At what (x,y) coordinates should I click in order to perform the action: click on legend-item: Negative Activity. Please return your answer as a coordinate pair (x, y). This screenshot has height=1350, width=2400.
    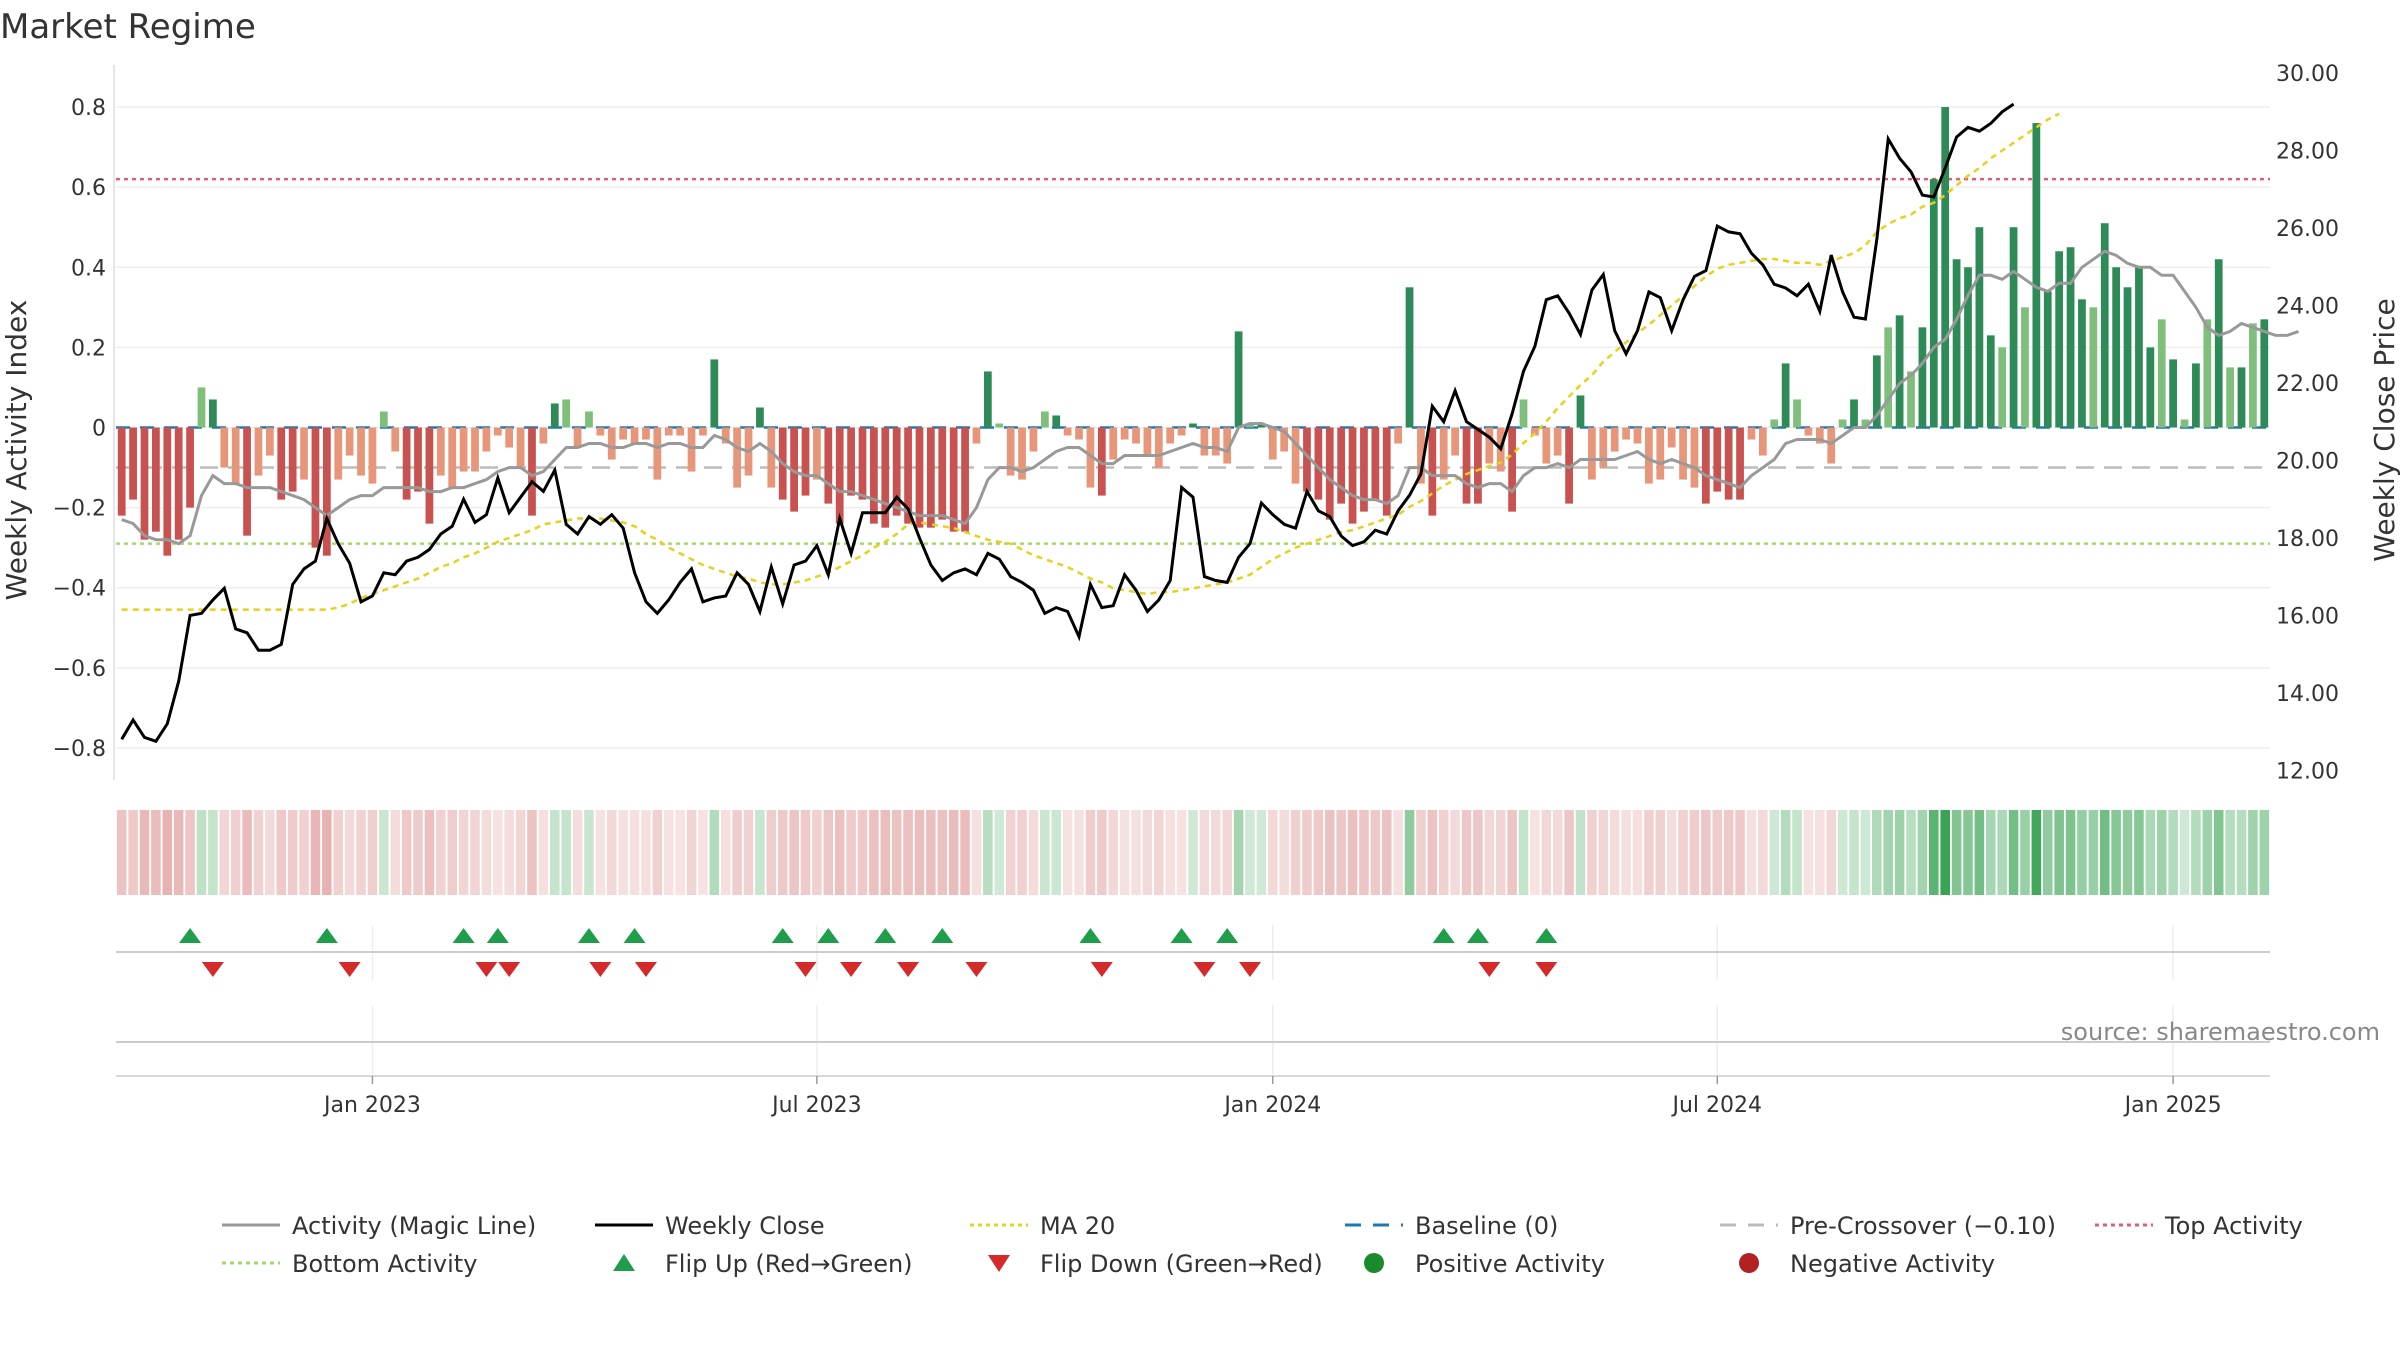
    Looking at the image, I should click on (1867, 1264).